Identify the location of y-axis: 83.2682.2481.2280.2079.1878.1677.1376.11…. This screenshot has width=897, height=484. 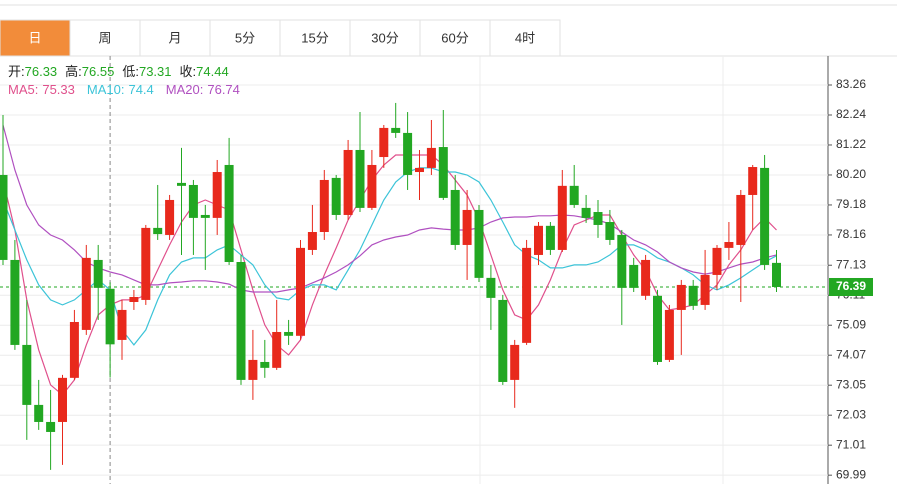
(850, 279).